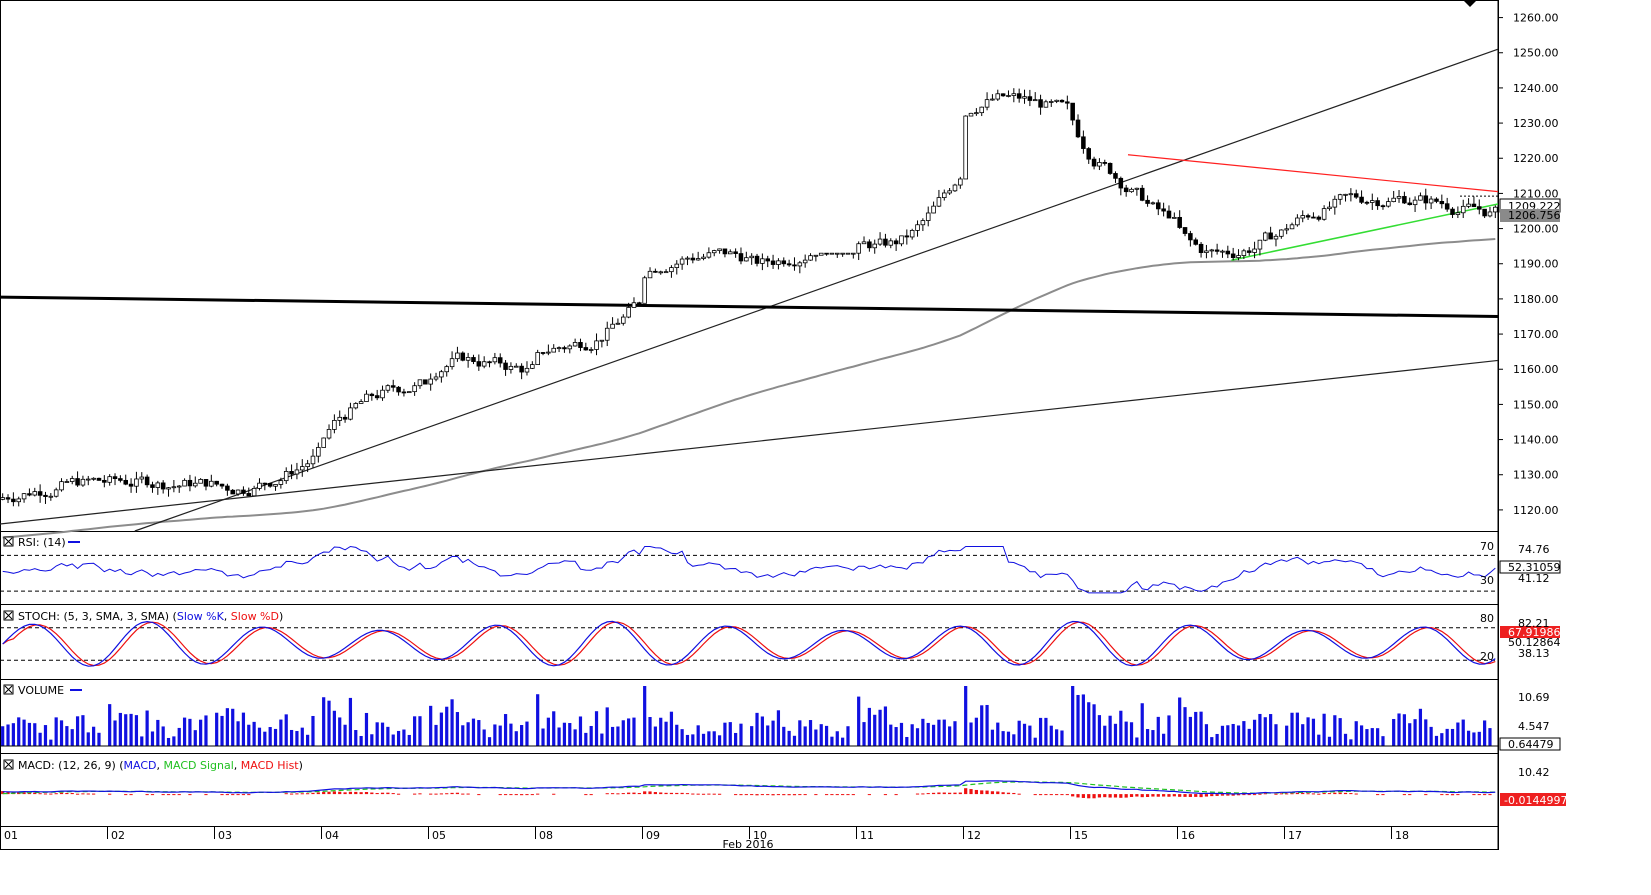 The height and width of the screenshot is (895, 1651). I want to click on macd-title-suffix: ), so click(301, 765).